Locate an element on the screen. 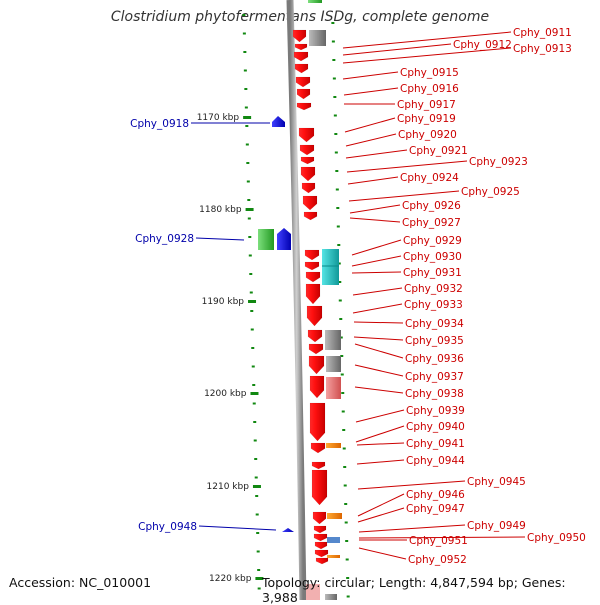 The height and width of the screenshot is (605, 600). gray-gene-block is located at coordinates (317, 38).